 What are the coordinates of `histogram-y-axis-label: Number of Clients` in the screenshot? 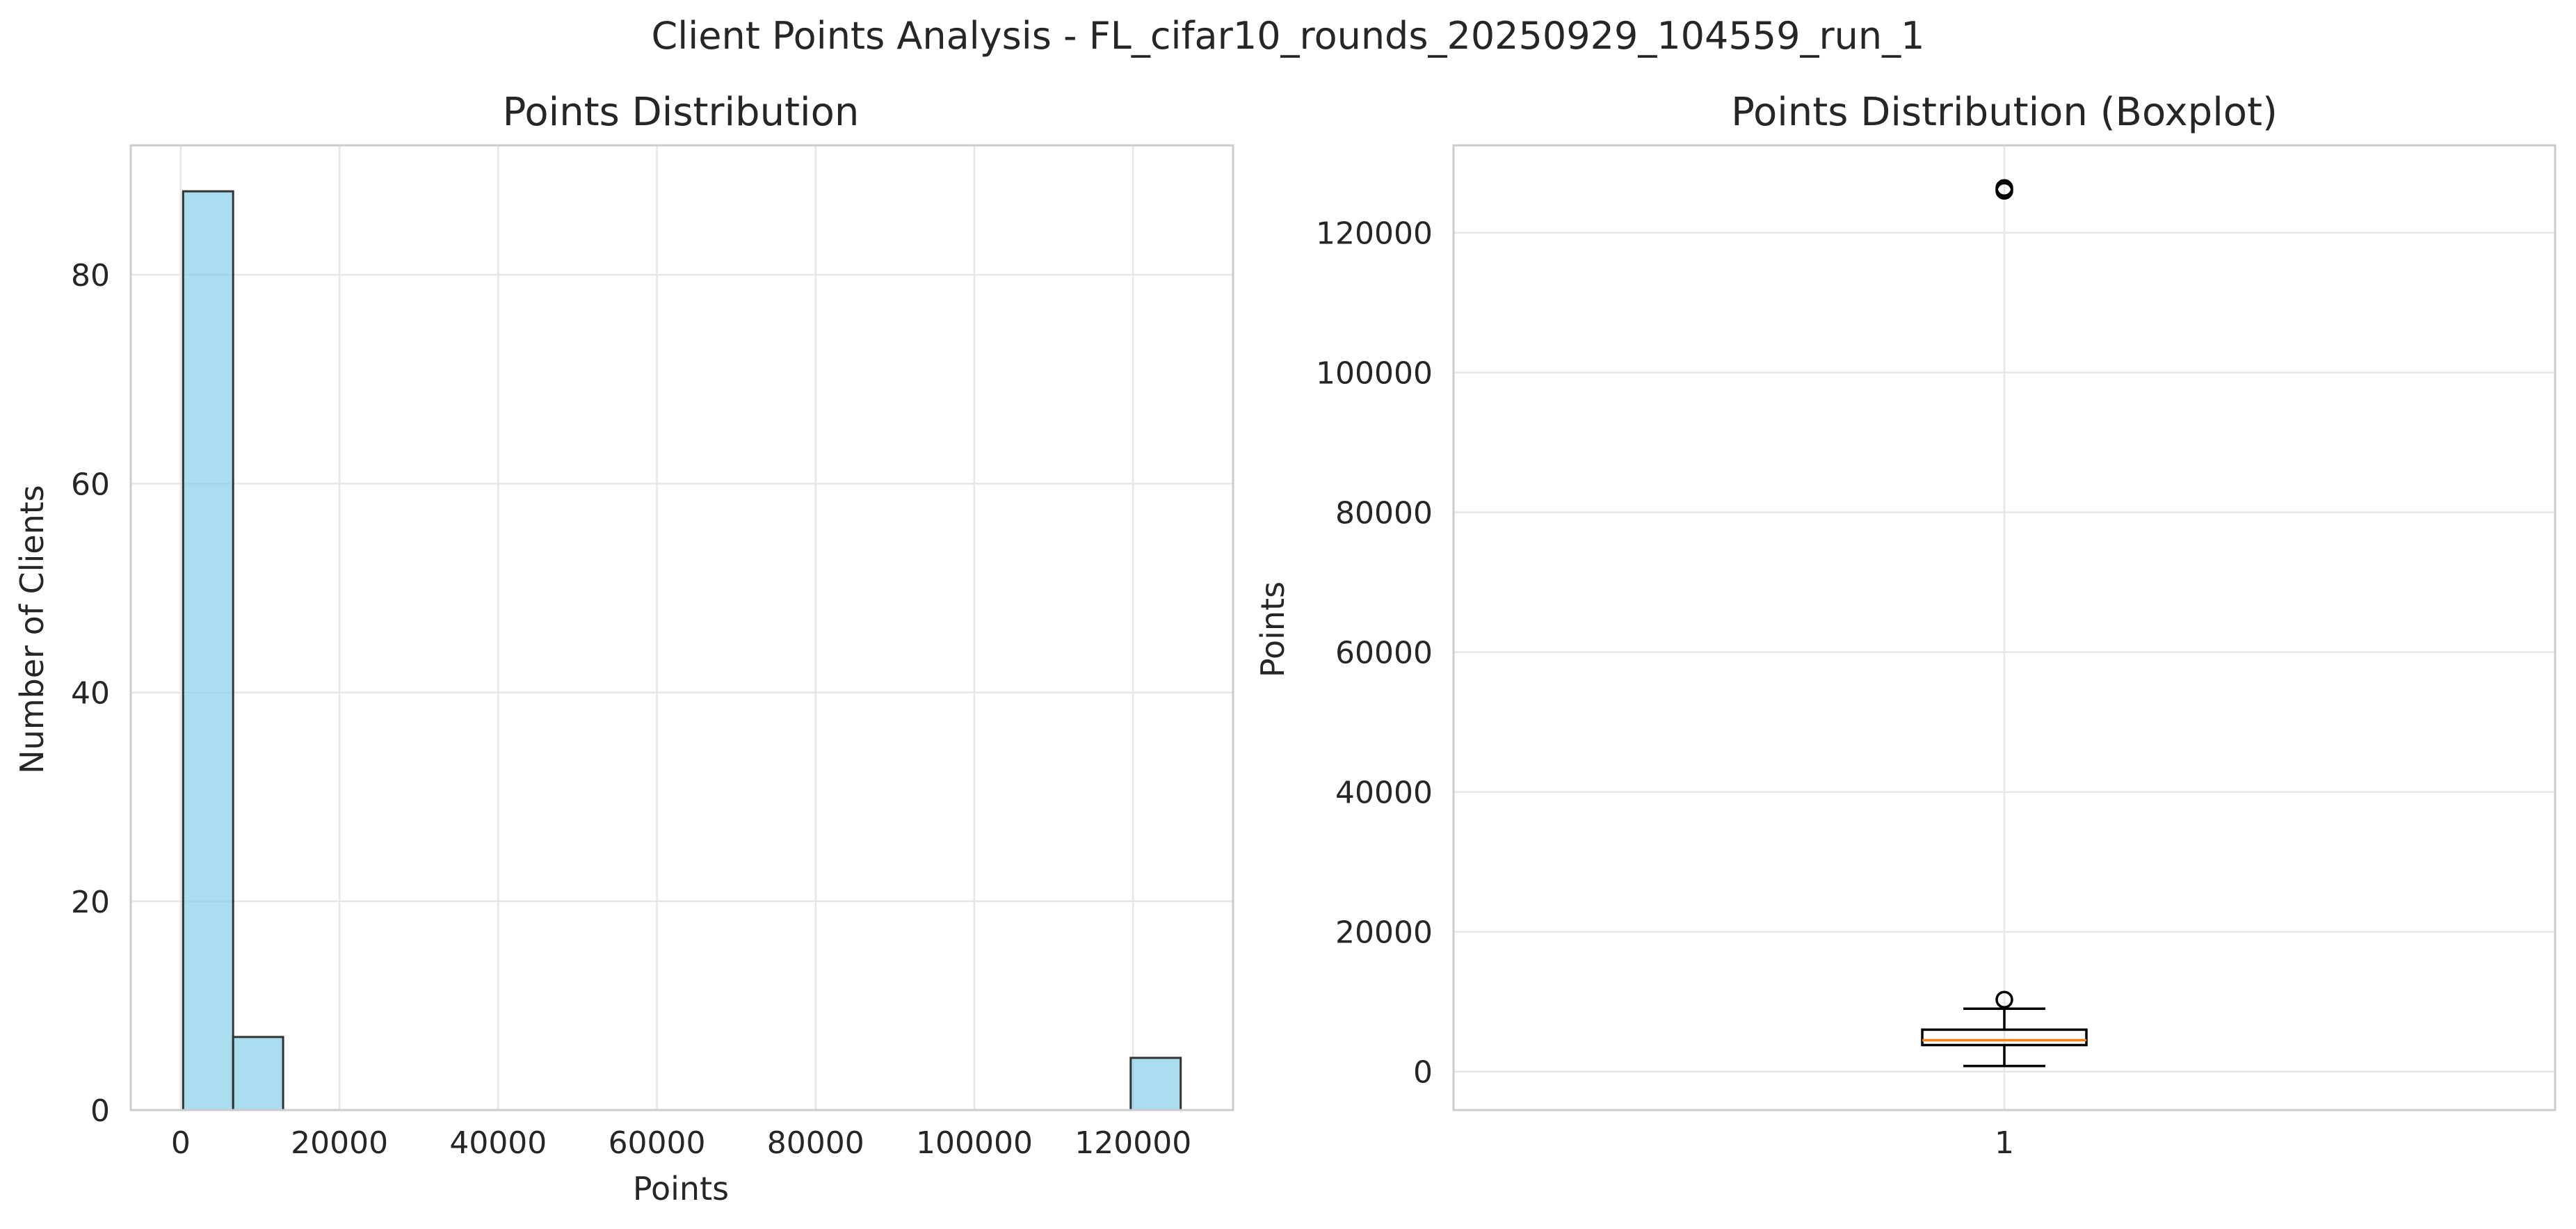 It's located at (32, 629).